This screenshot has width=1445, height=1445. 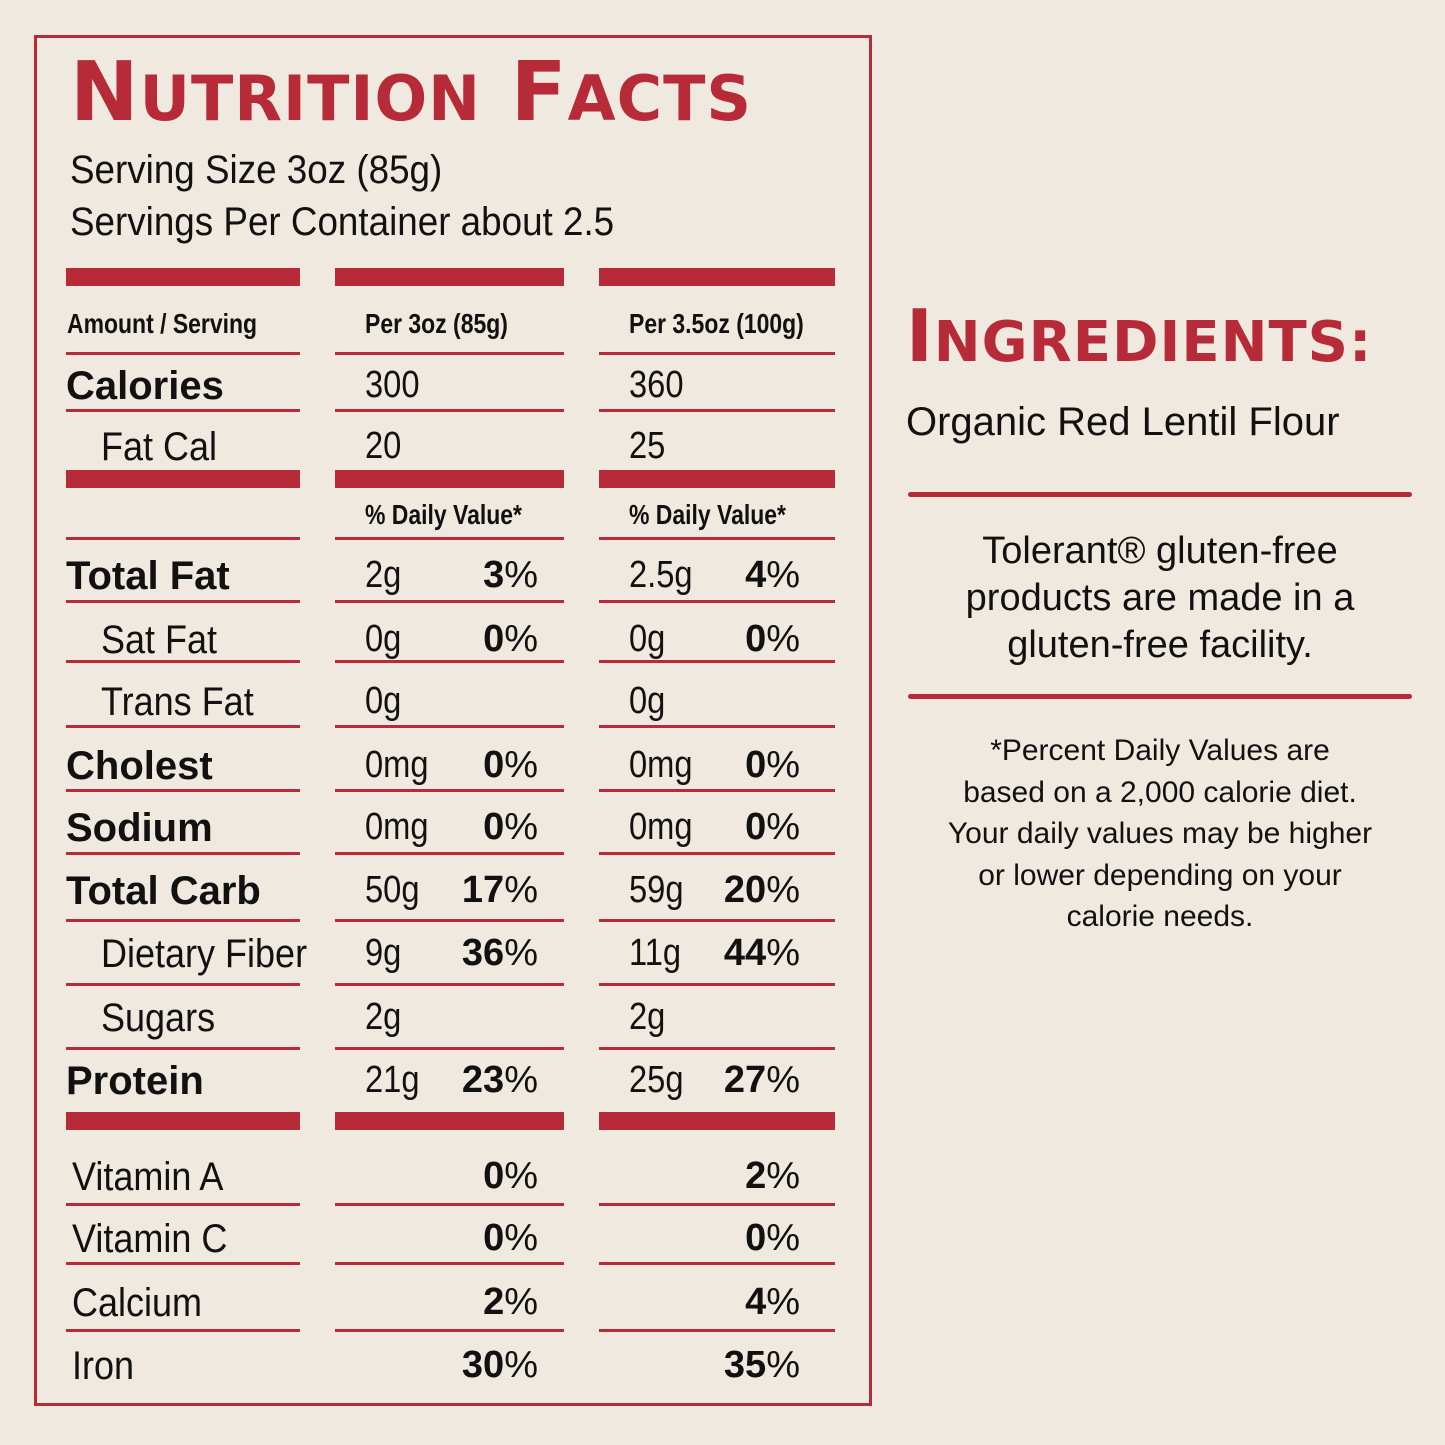 What do you see at coordinates (483, 1080) in the screenshot?
I see `protein-dv-85g-number: 23` at bounding box center [483, 1080].